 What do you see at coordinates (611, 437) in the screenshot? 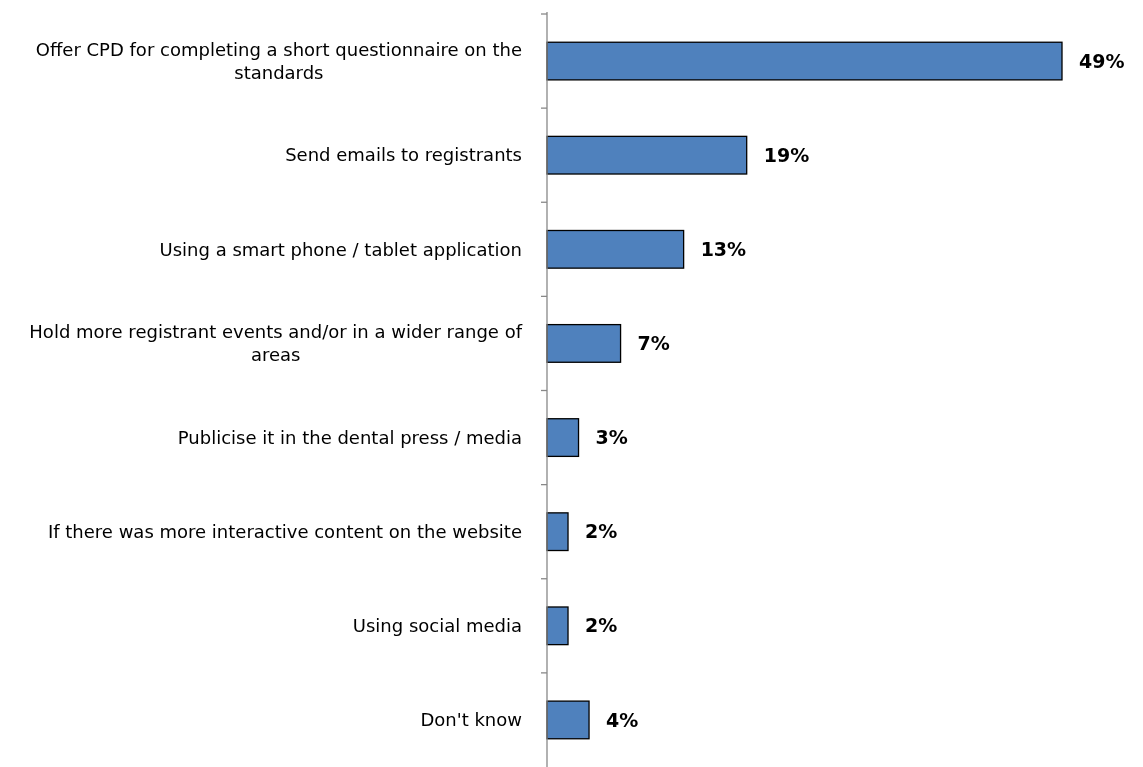
I see `data-label: 3%` at bounding box center [611, 437].